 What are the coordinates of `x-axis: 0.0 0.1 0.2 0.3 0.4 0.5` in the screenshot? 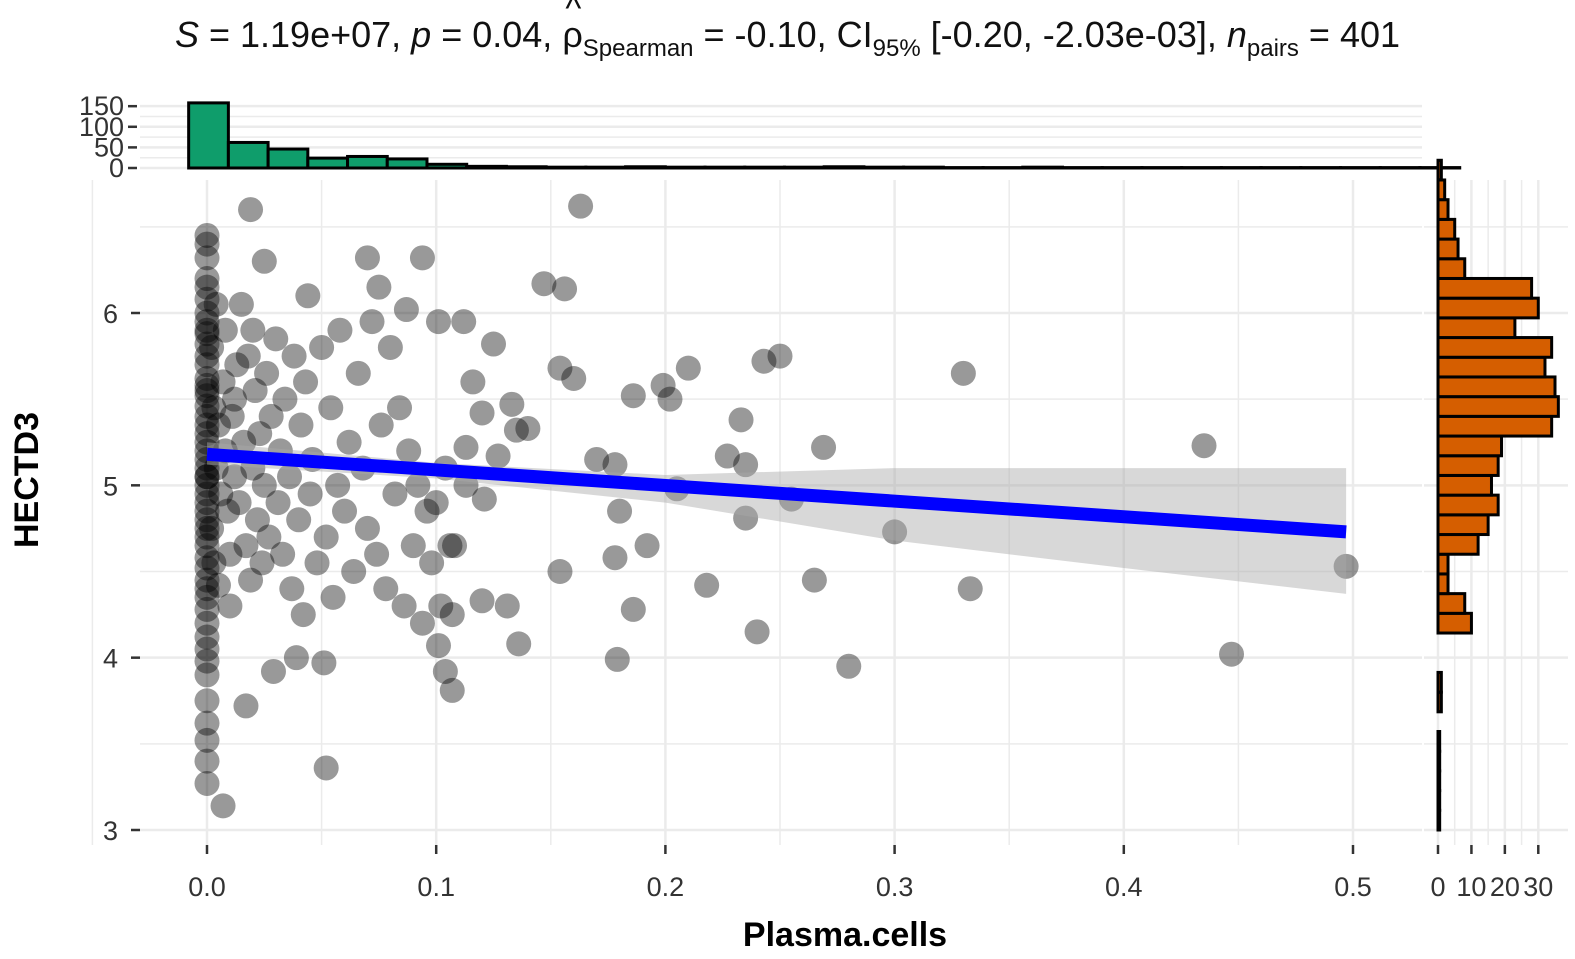 It's located at (780, 873).